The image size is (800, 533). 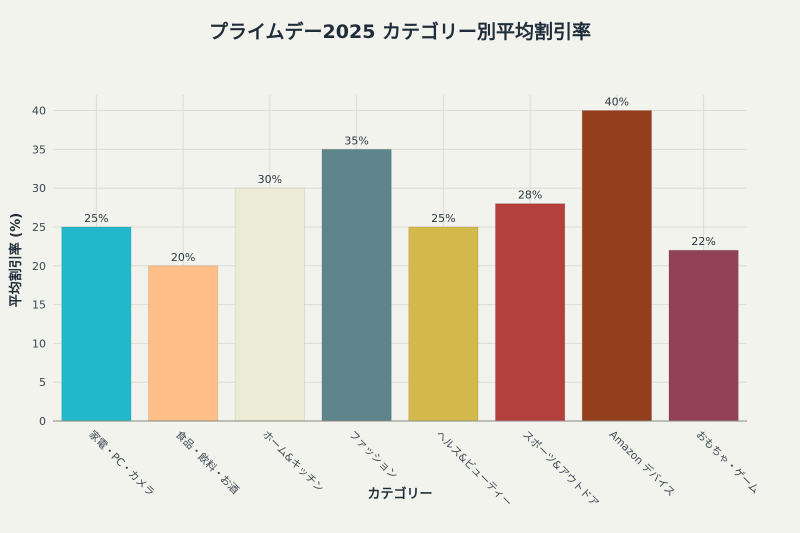 I want to click on x-tick-label: スポーツ&アウトドア, so click(x=560, y=469).